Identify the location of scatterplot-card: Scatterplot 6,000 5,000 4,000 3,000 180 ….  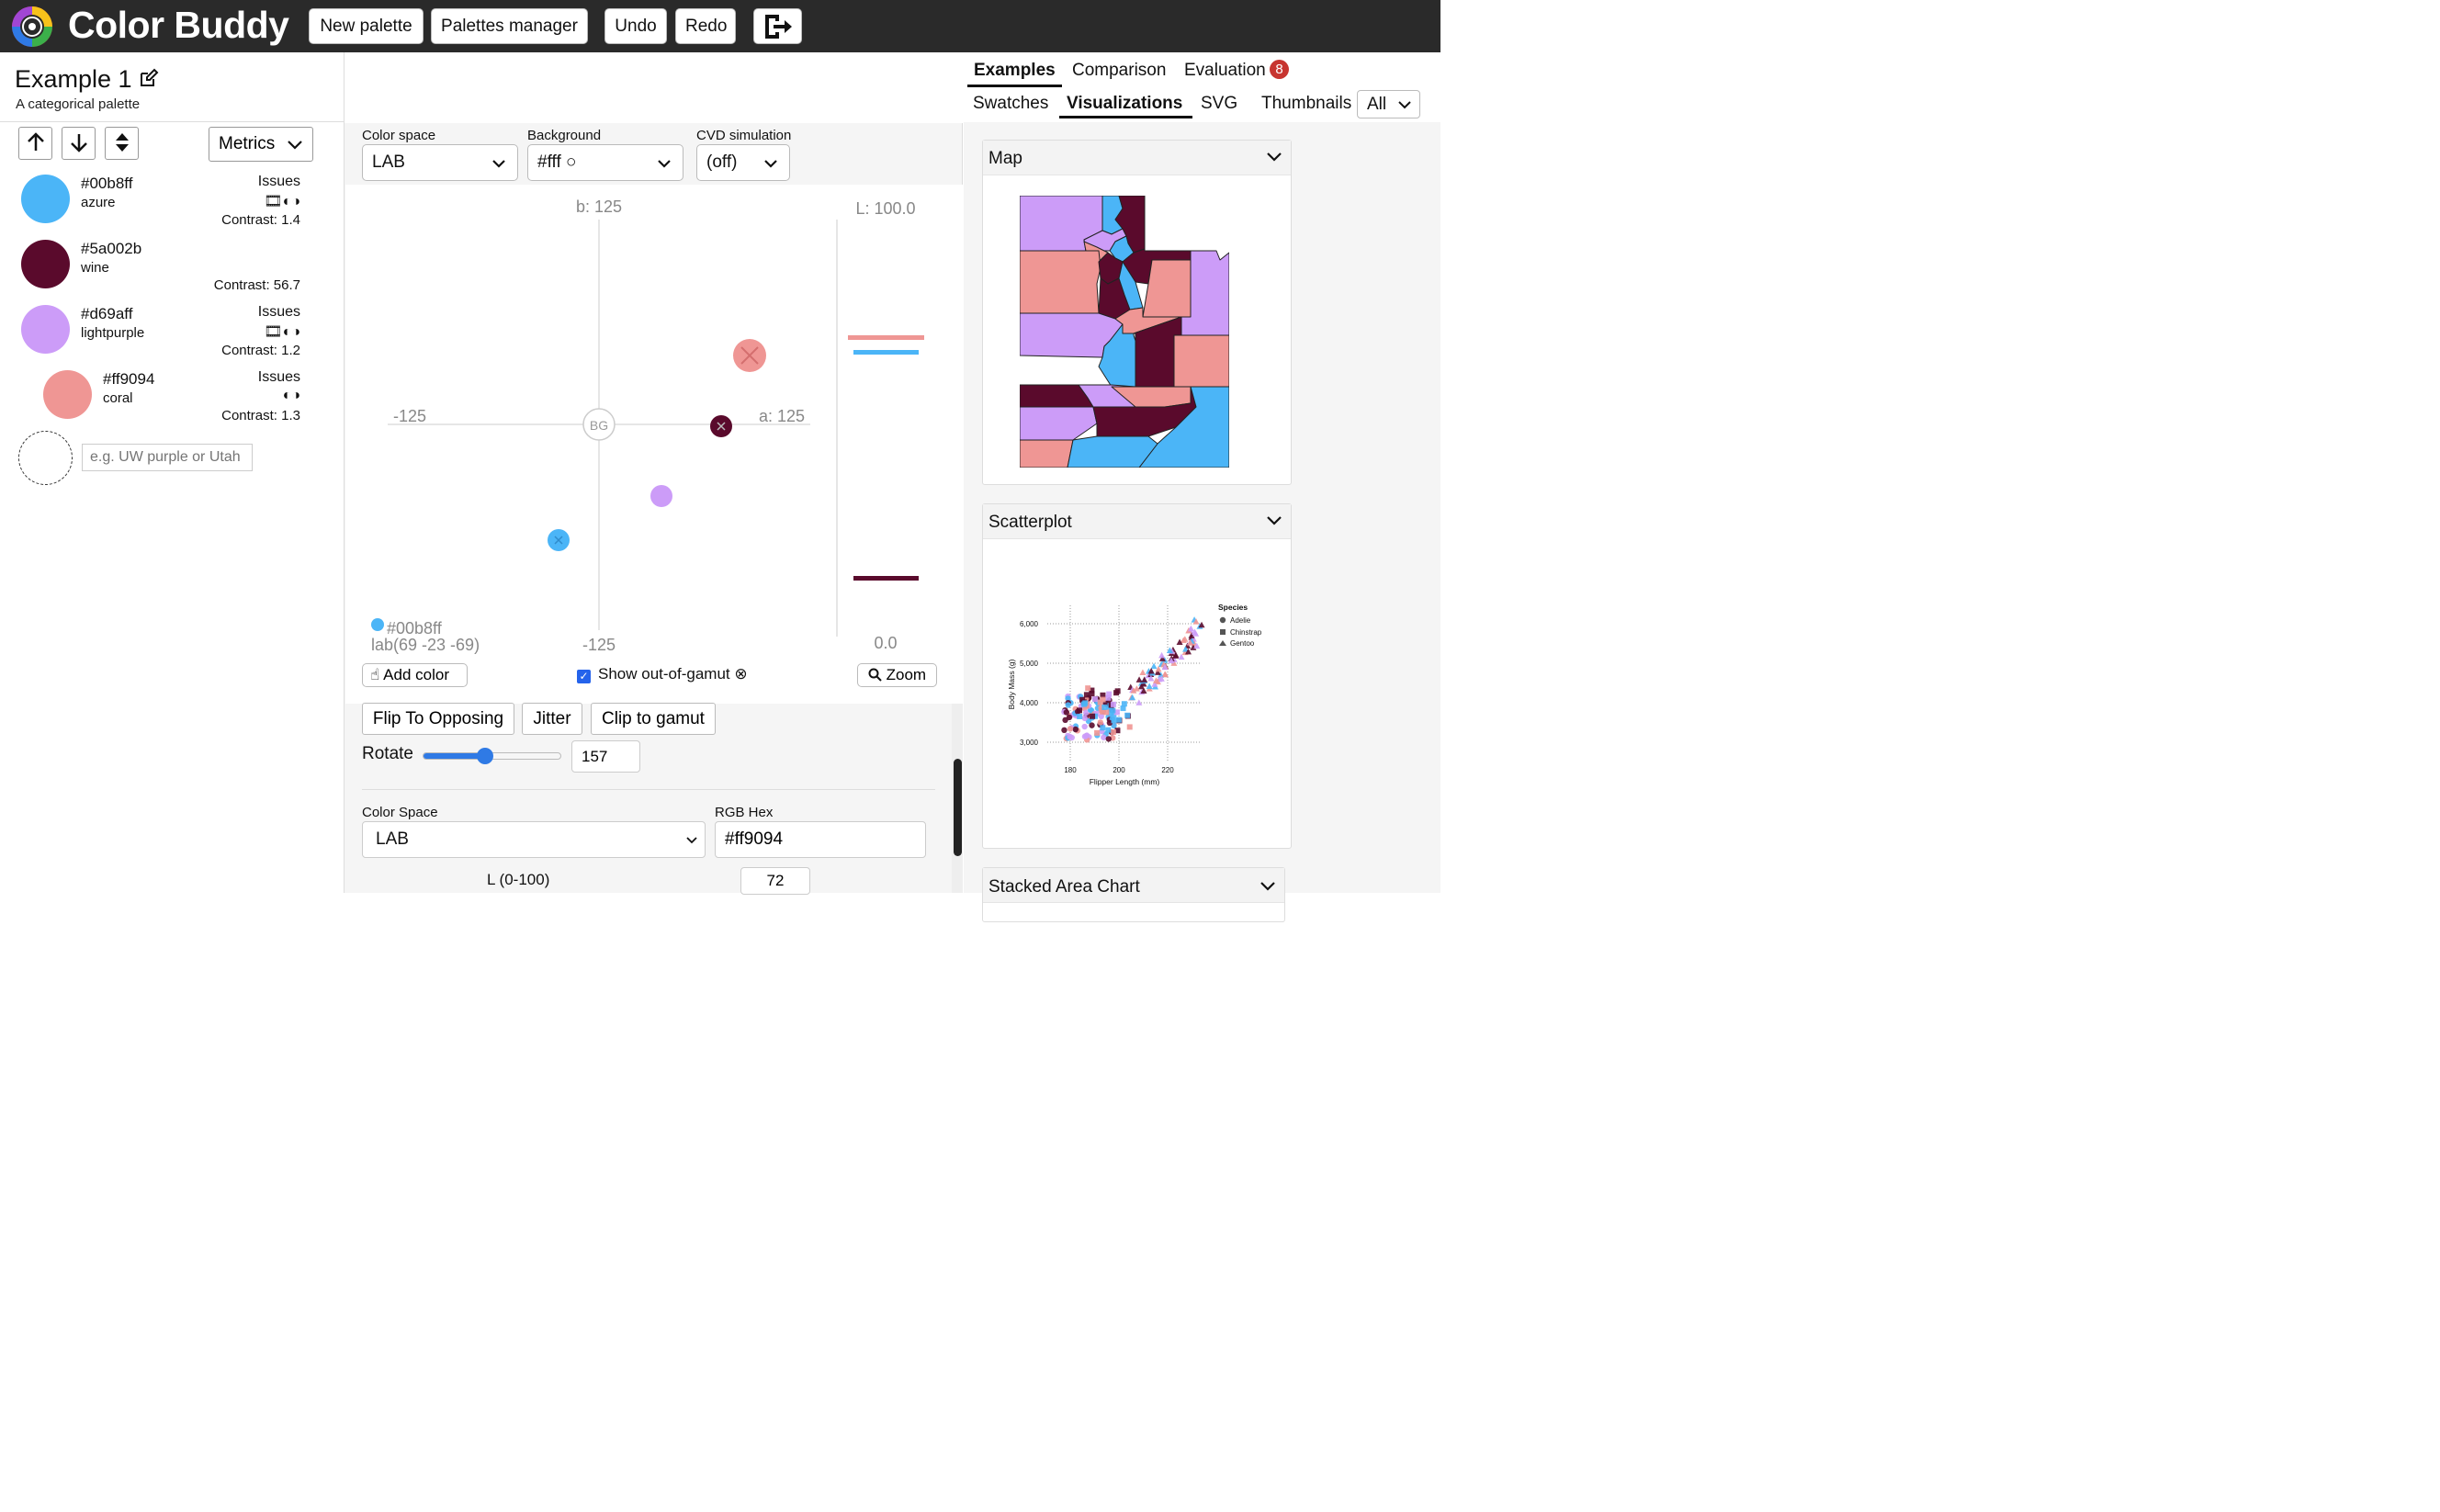
(1137, 676).